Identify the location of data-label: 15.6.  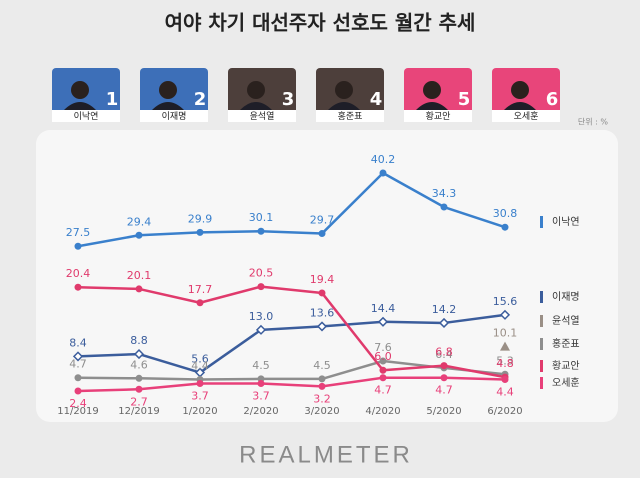
(505, 301).